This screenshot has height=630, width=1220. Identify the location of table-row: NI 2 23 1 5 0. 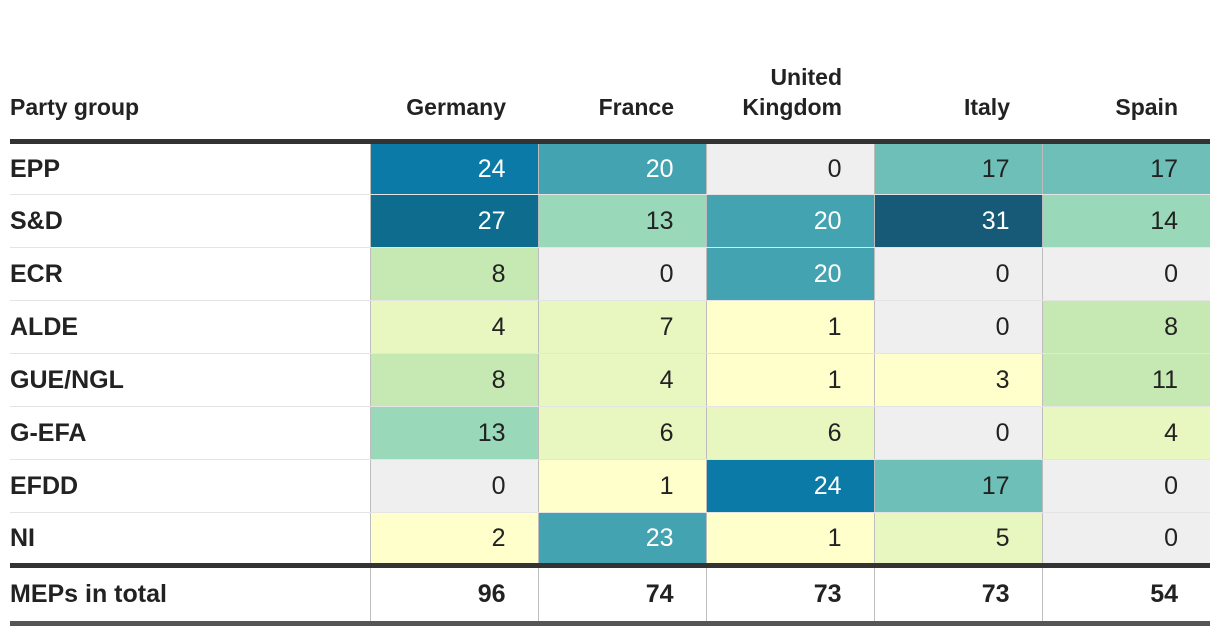
(610, 539).